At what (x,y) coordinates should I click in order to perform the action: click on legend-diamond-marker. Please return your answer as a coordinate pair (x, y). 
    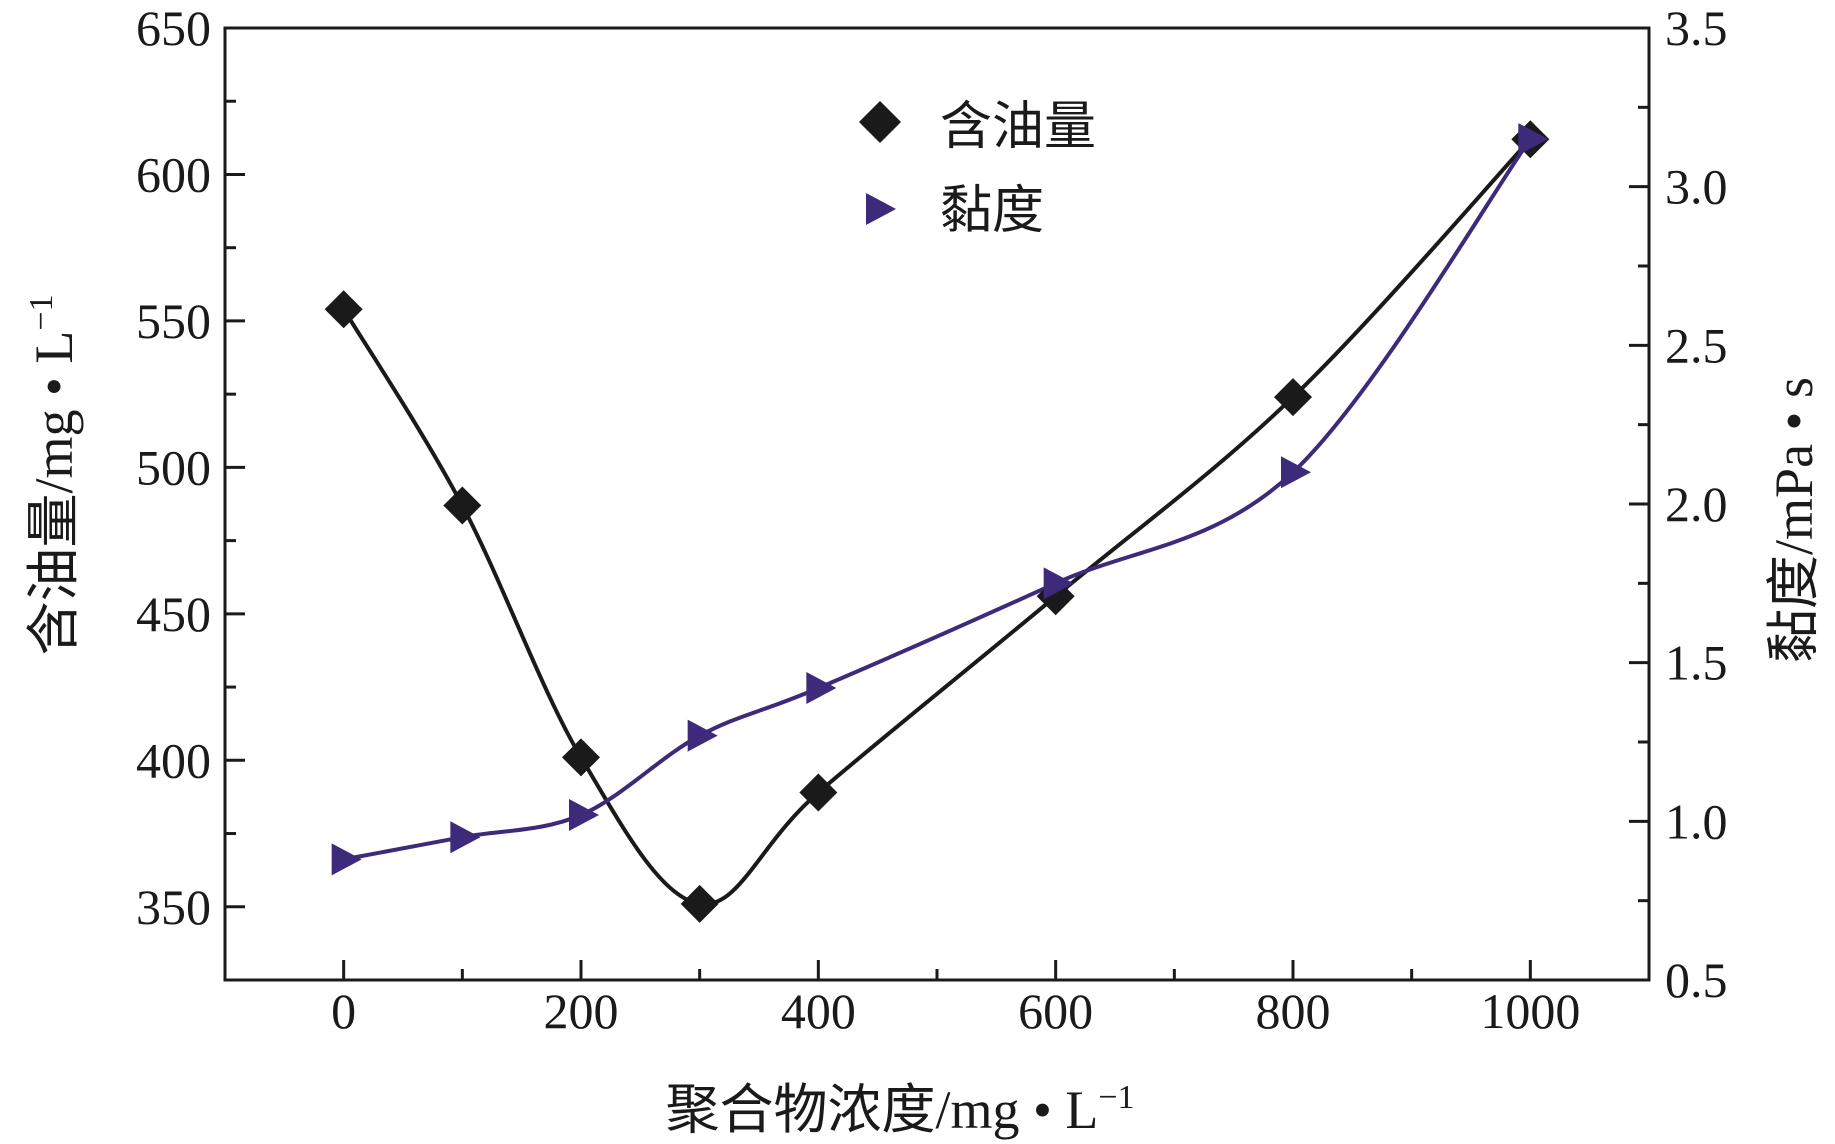
    Looking at the image, I should click on (880, 122).